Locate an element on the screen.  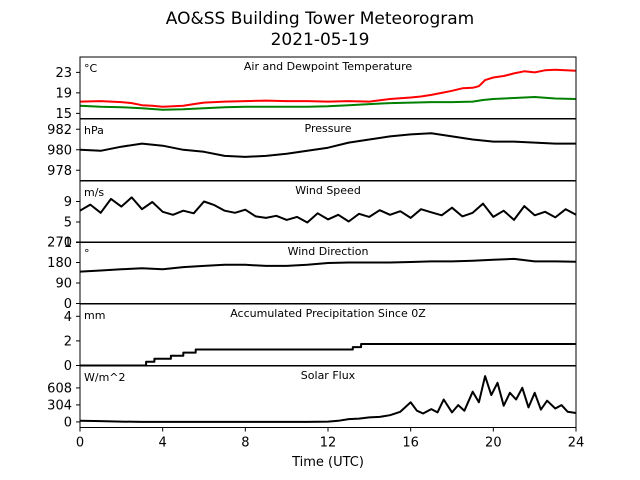
y-tick-label: 1 is located at coordinates (68, 243).